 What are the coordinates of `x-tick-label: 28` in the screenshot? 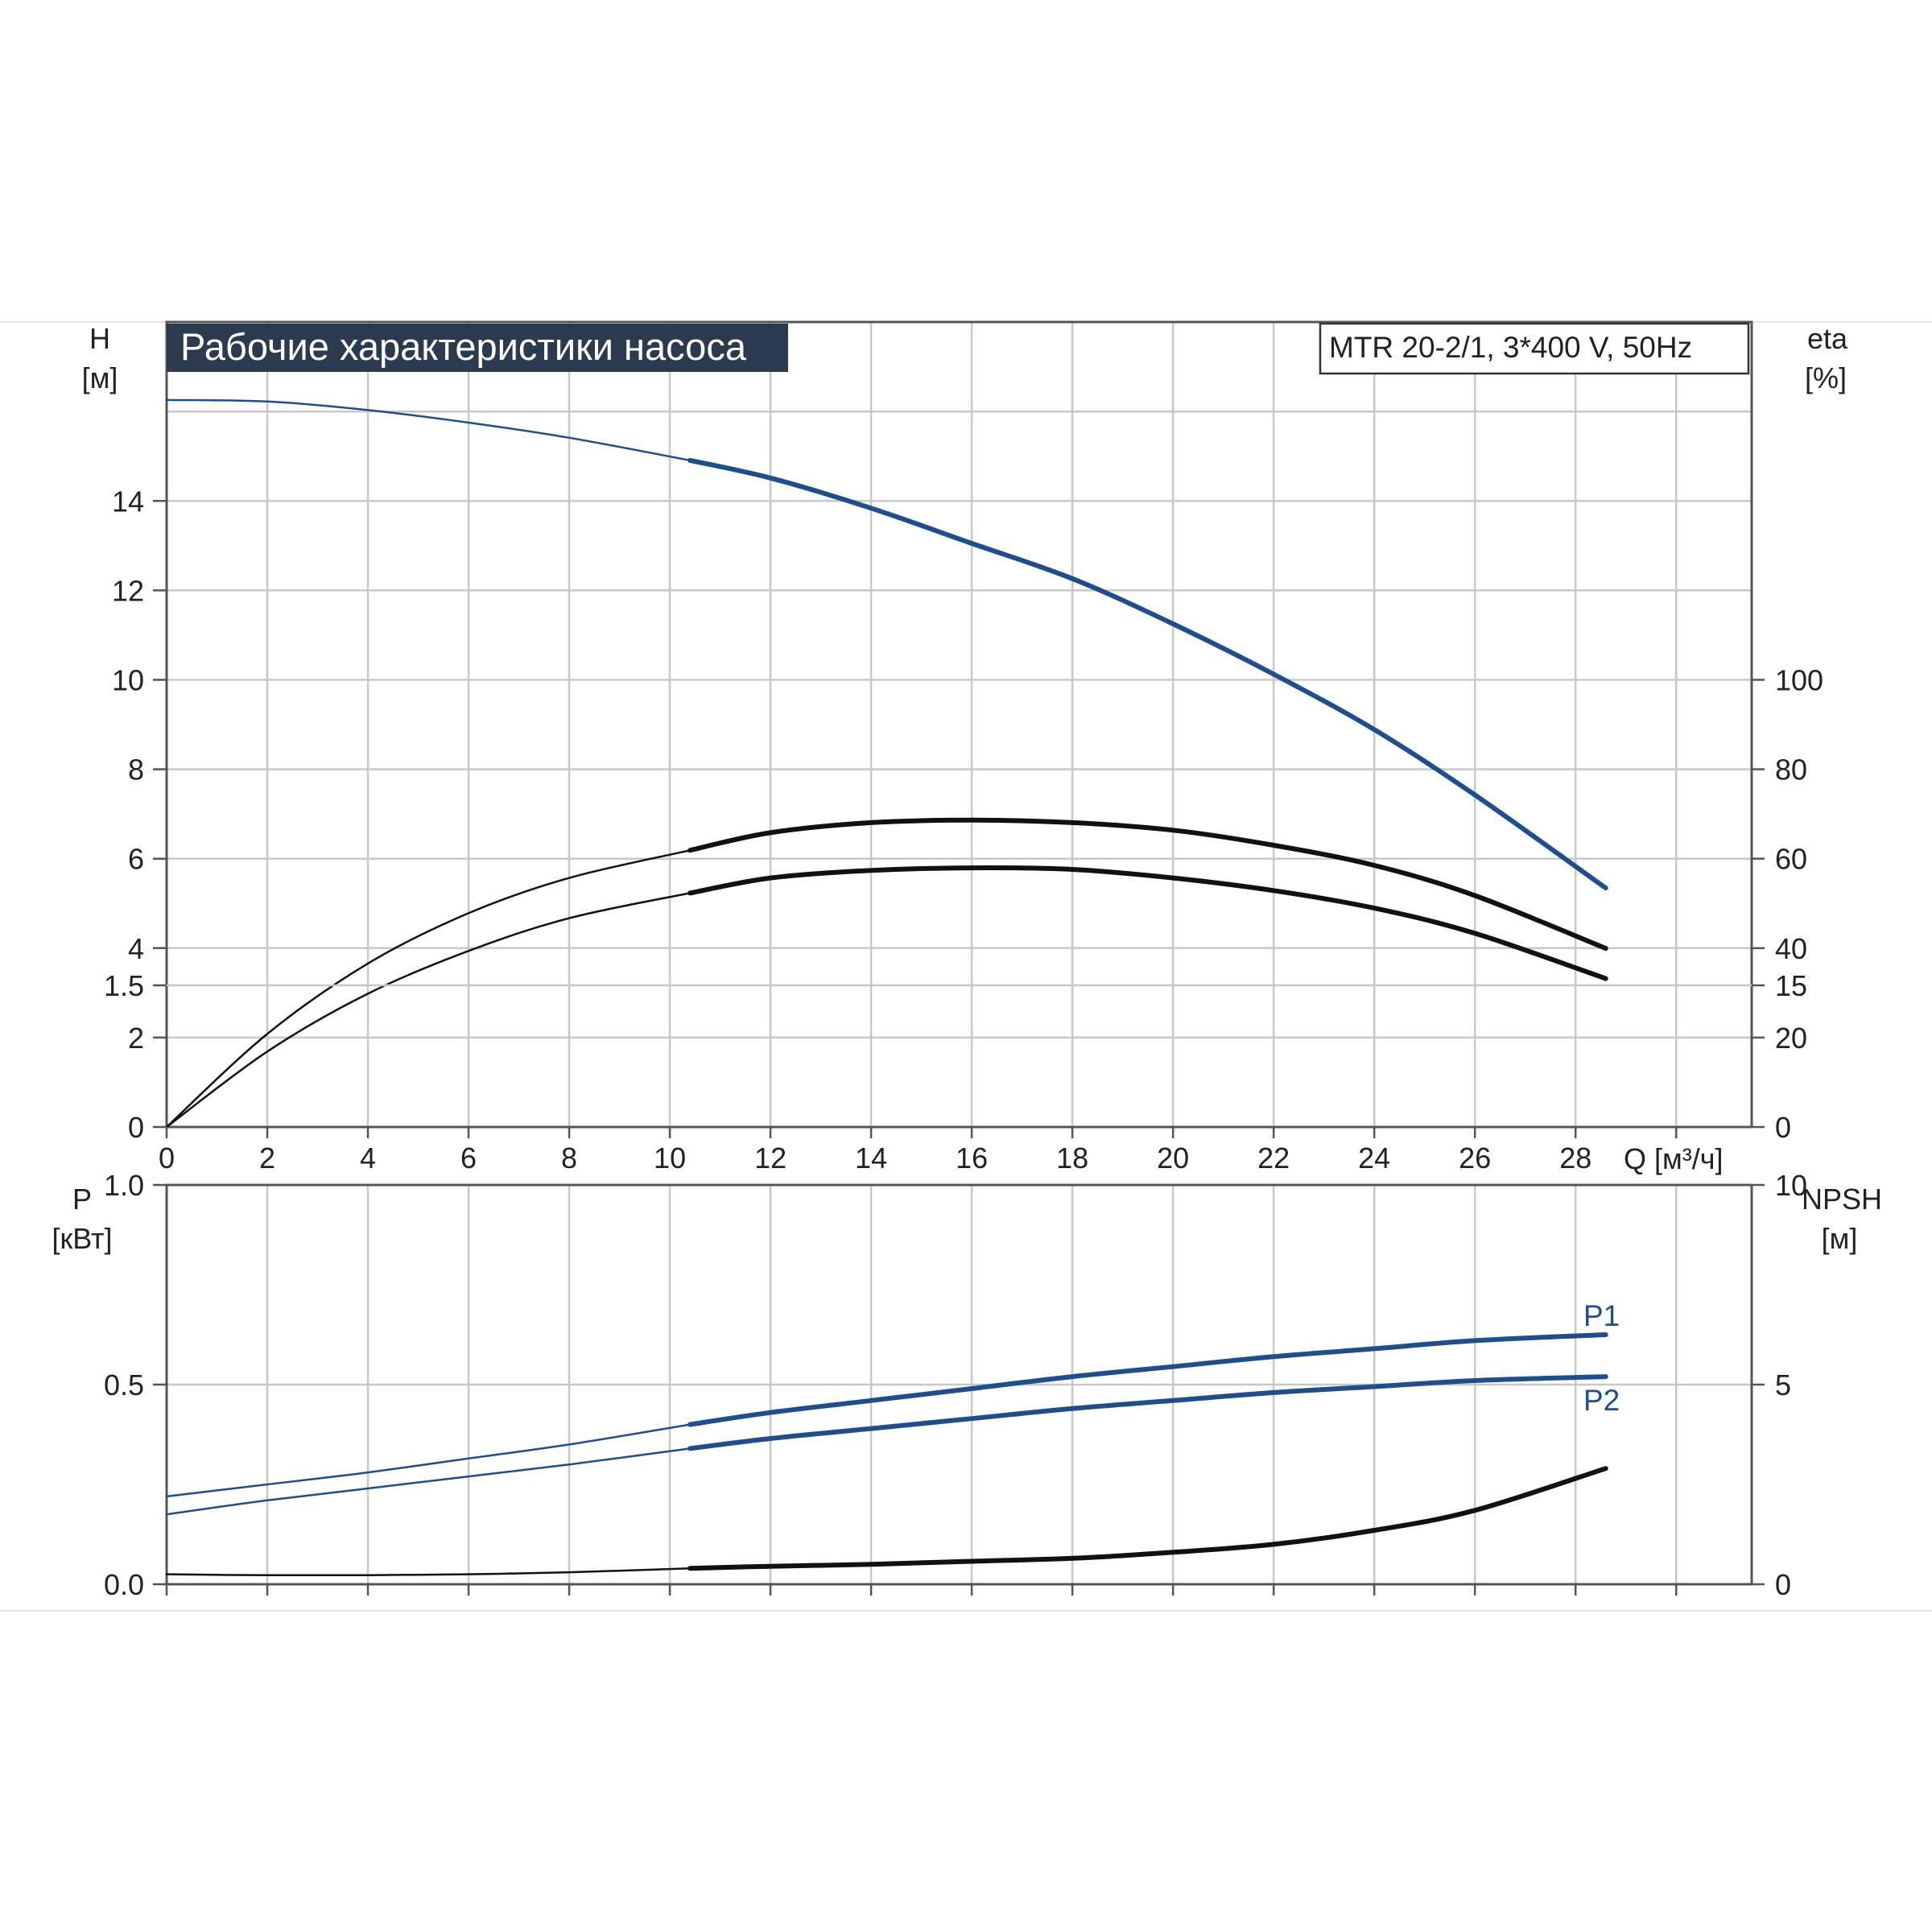 It's located at (1575, 1157).